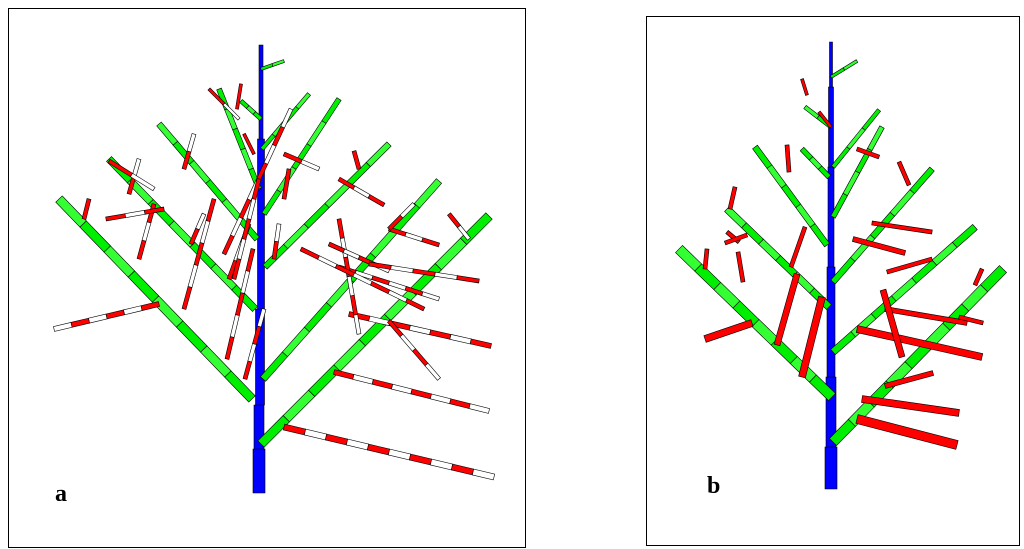 This screenshot has width=1024, height=549. Describe the element at coordinates (61, 494) in the screenshot. I see `panel-label-a: a` at that location.